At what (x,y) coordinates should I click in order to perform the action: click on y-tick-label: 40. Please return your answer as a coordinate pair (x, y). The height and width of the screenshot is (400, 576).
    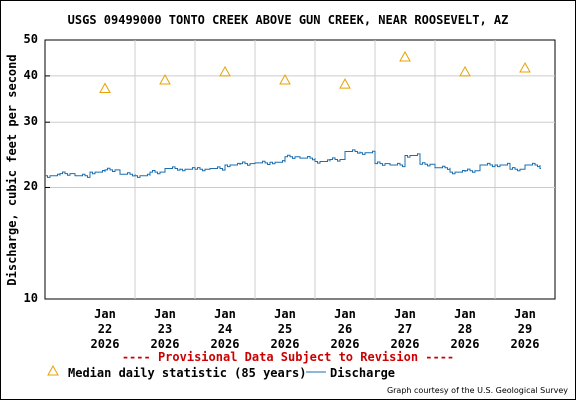
    Looking at the image, I should click on (30, 74).